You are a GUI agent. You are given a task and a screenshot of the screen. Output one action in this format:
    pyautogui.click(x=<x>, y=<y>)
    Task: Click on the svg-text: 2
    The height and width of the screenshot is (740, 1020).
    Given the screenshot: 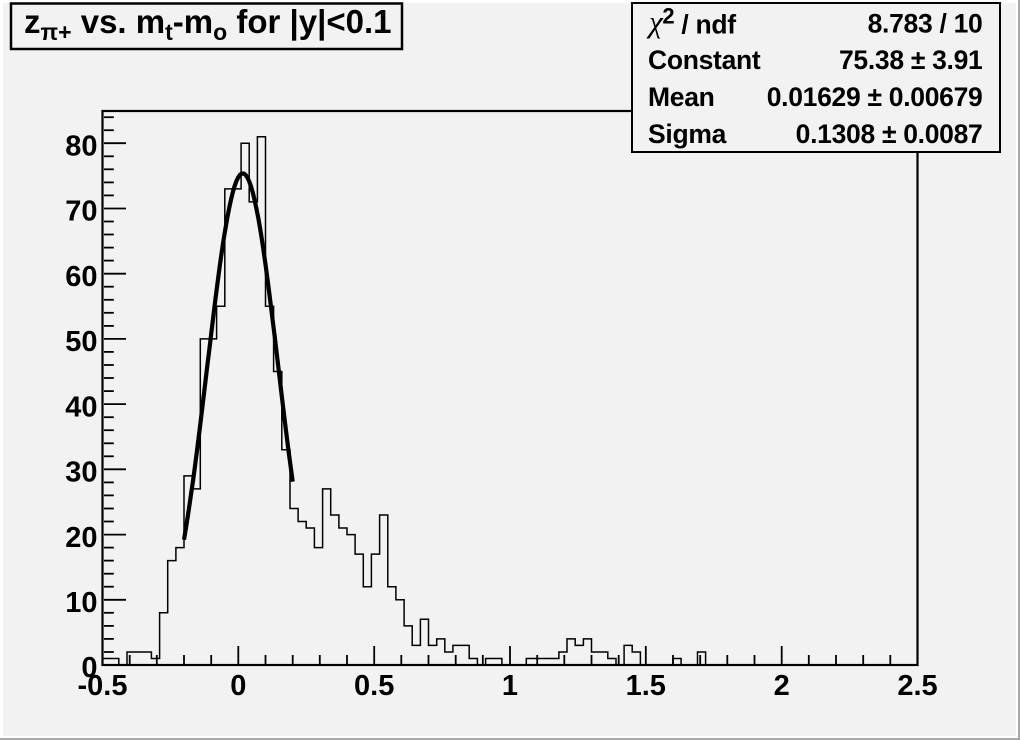 What is the action you would take?
    pyautogui.click(x=782, y=686)
    